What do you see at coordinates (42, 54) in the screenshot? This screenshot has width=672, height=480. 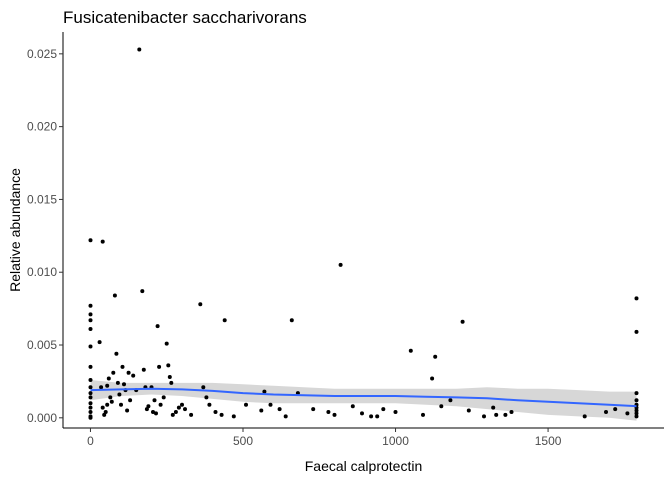 I see `y-tick-label: 0.025` at bounding box center [42, 54].